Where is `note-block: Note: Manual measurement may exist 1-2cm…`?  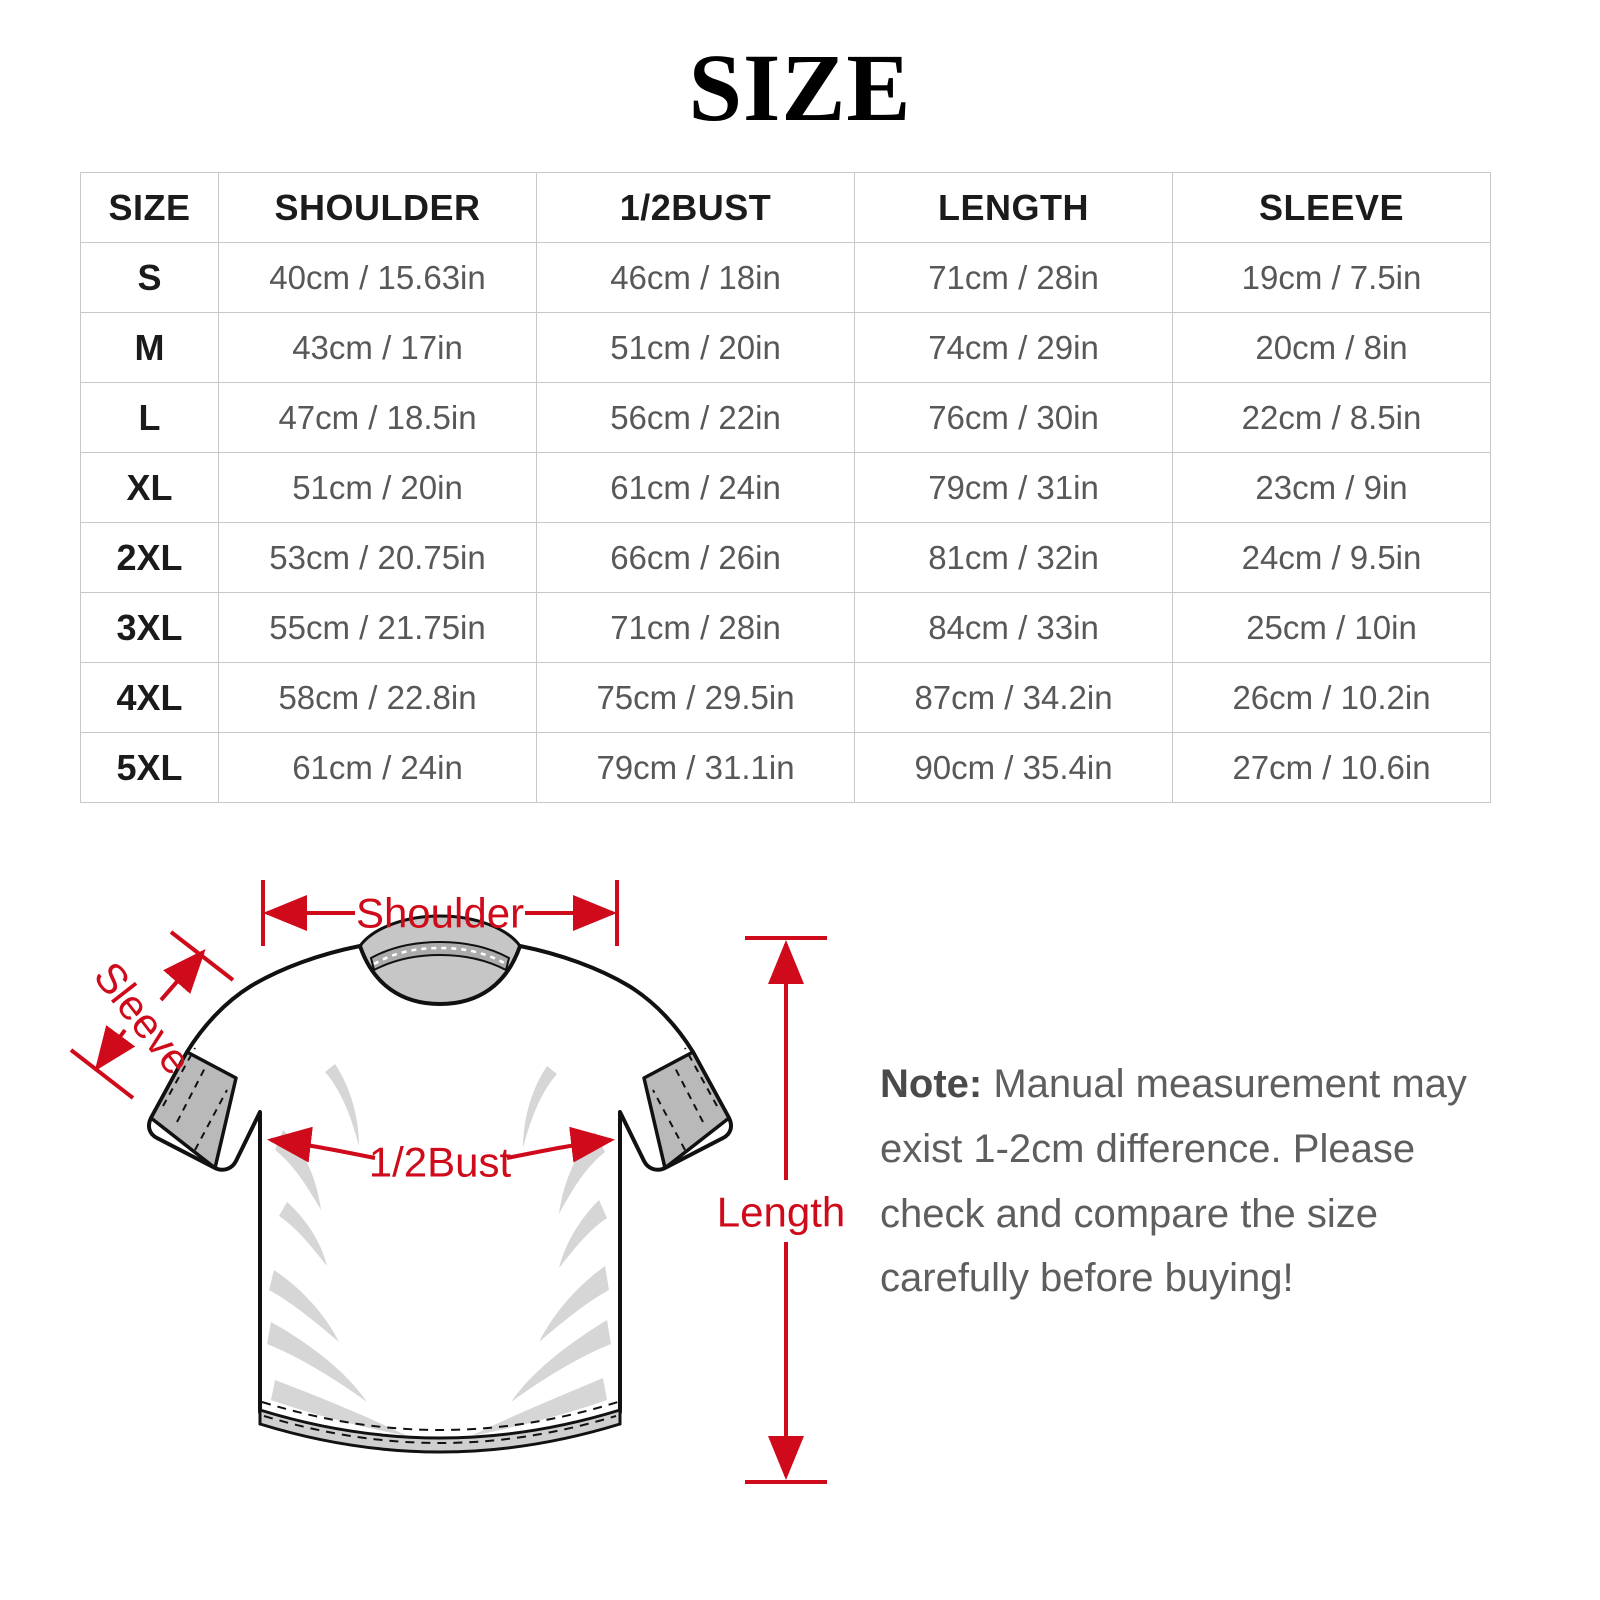
note-block: Note: Manual measurement may exist 1-2cm… is located at coordinates (1200, 1181).